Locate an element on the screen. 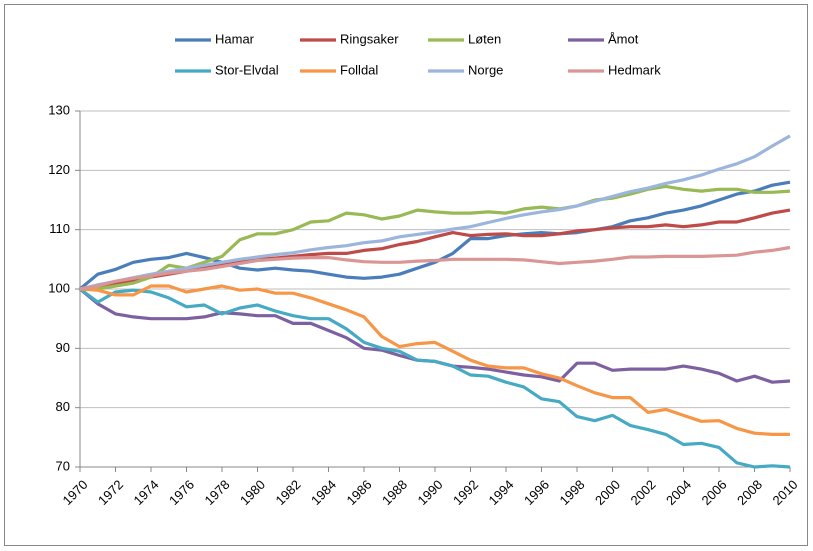  legend-label: Hamar is located at coordinates (235, 38).